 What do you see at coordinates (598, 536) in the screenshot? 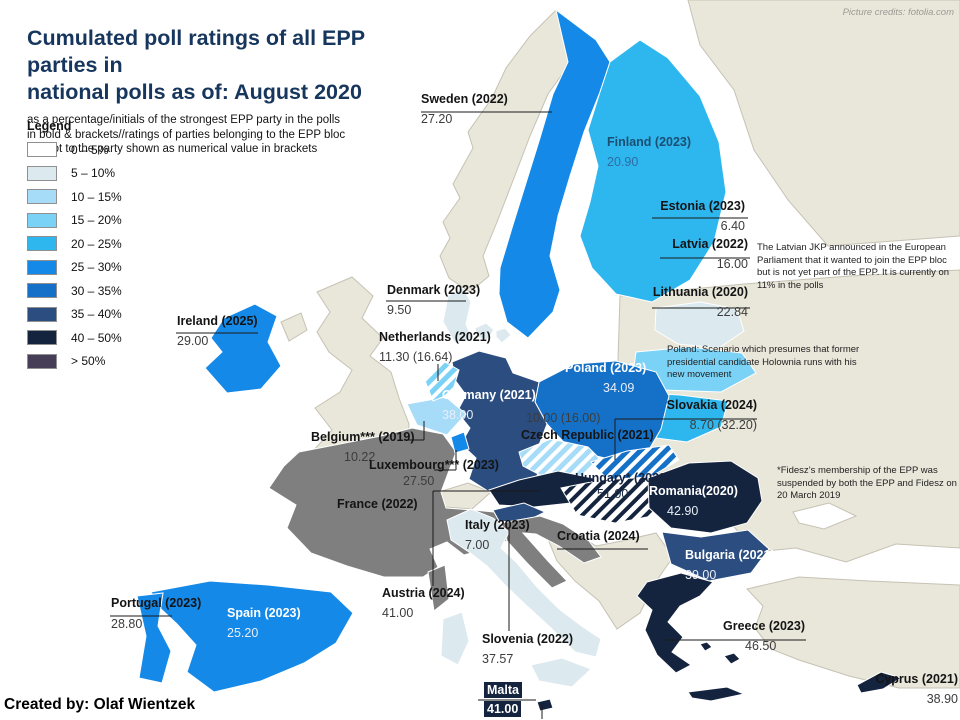
I see `label-croatia: Croatia (2024)` at bounding box center [598, 536].